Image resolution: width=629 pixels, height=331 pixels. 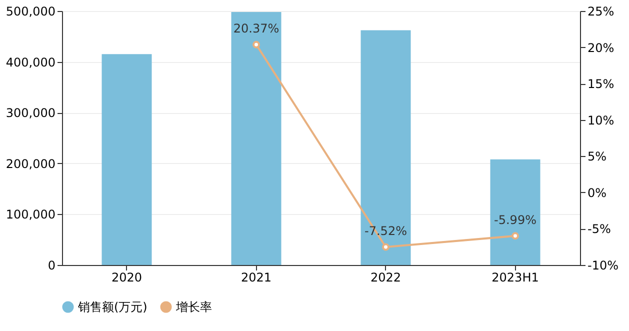 I want to click on data-label: 20.37%, so click(x=256, y=29).